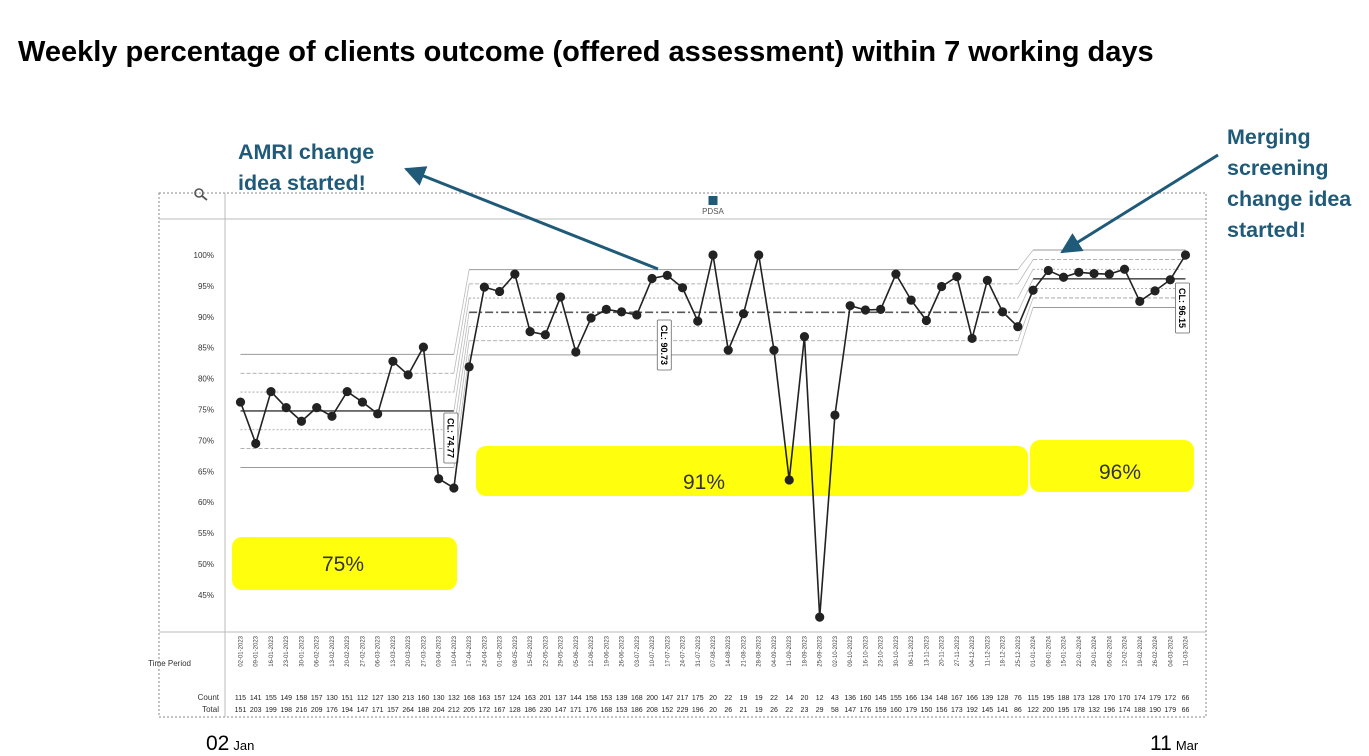 The height and width of the screenshot is (756, 1369). I want to click on x-tick-label: 19-02-2024, so click(1141, 650).